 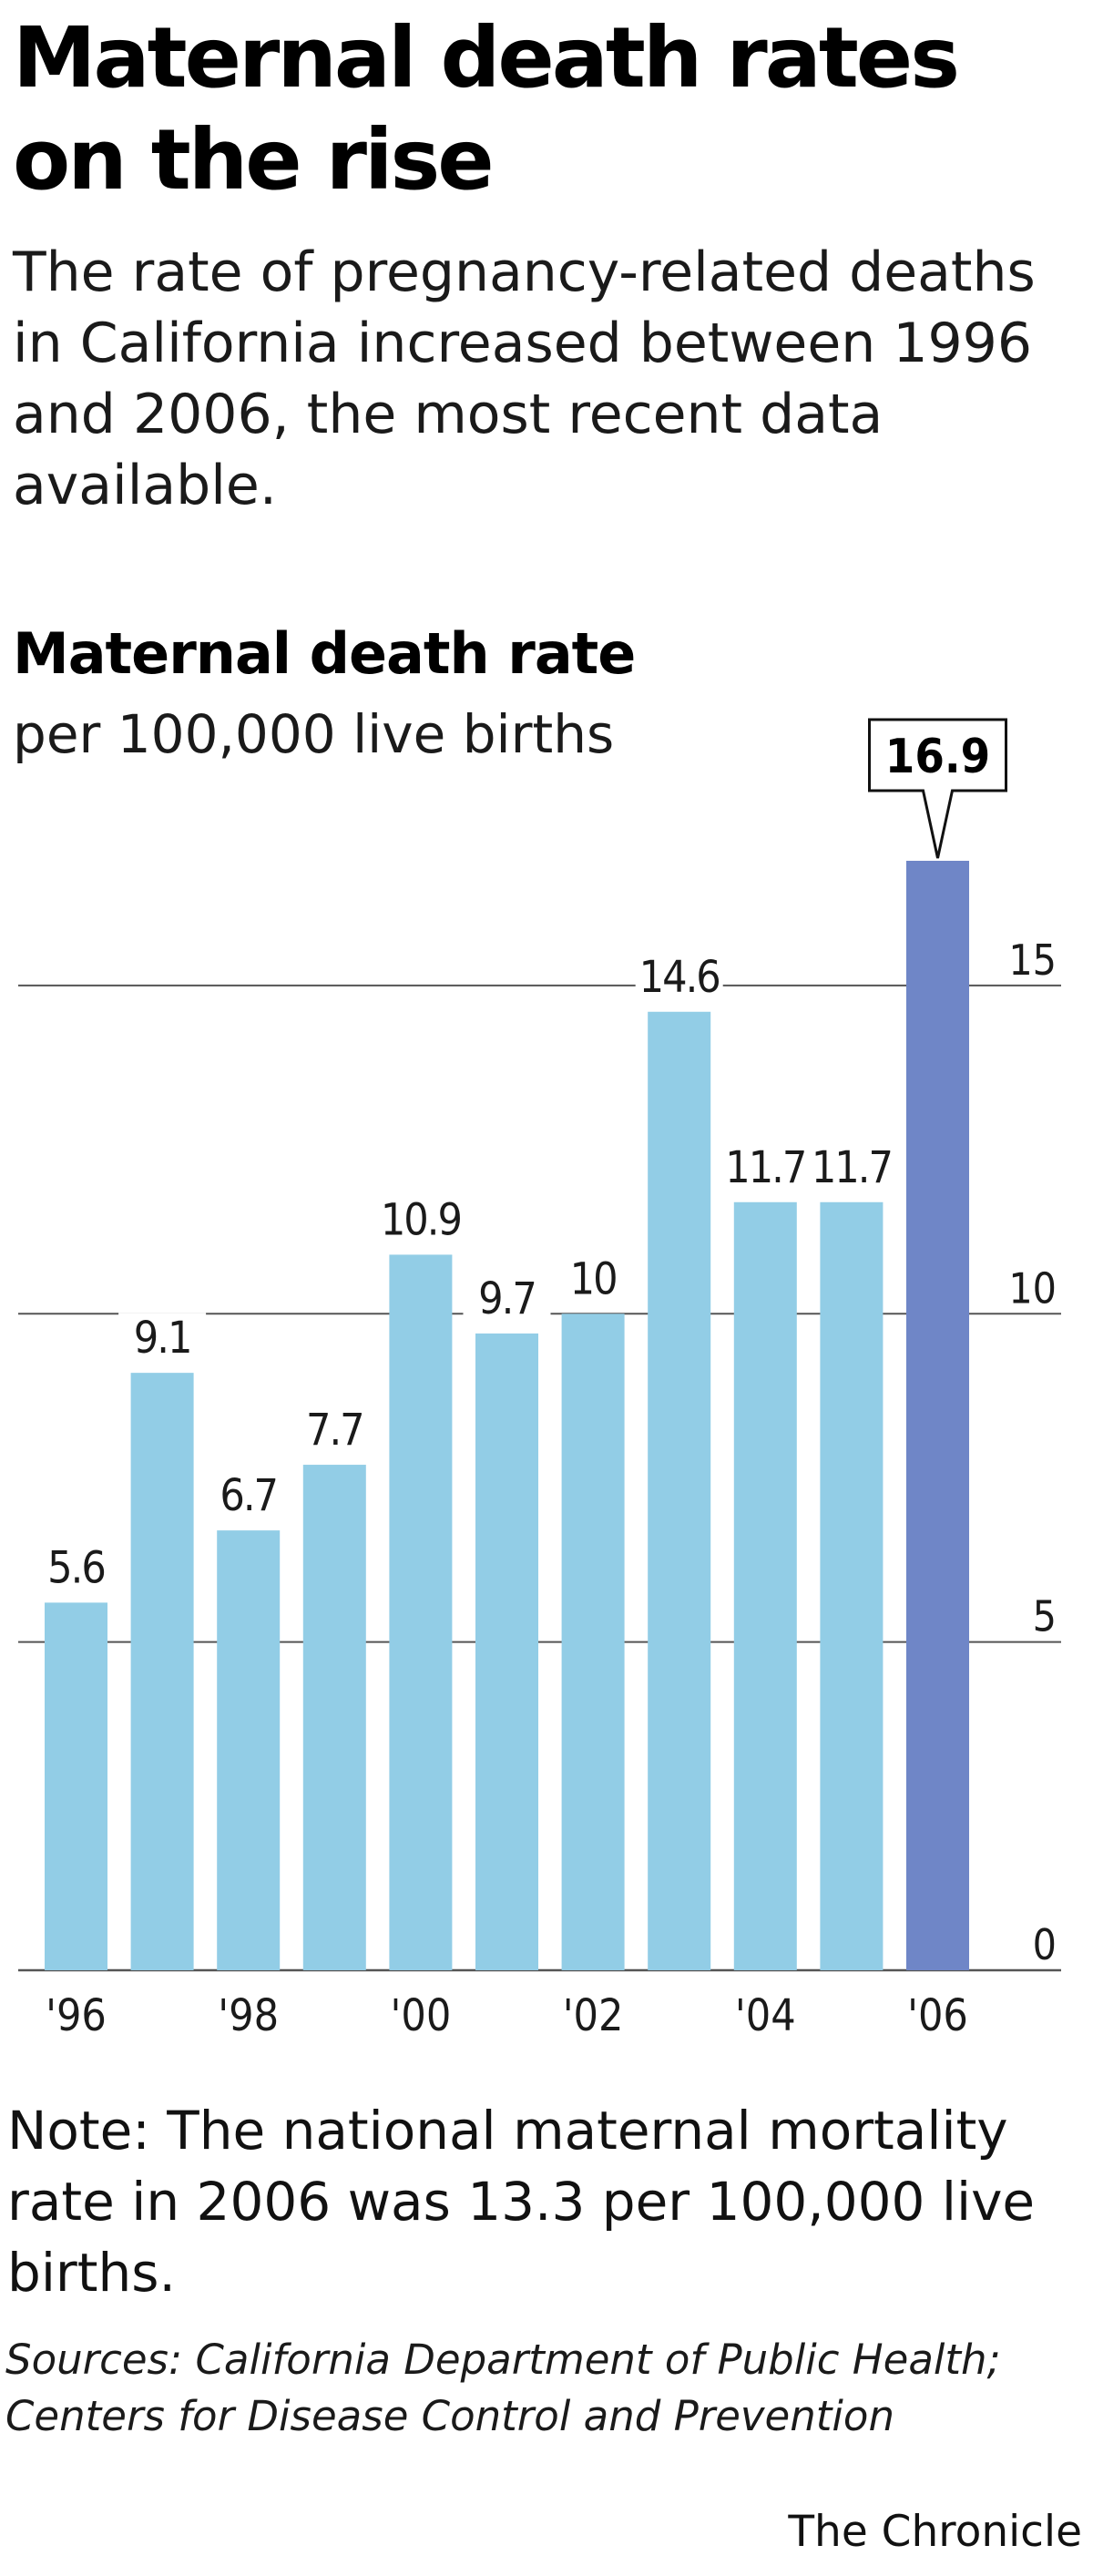 What do you see at coordinates (937, 2015) in the screenshot?
I see `x-tick-label: '06` at bounding box center [937, 2015].